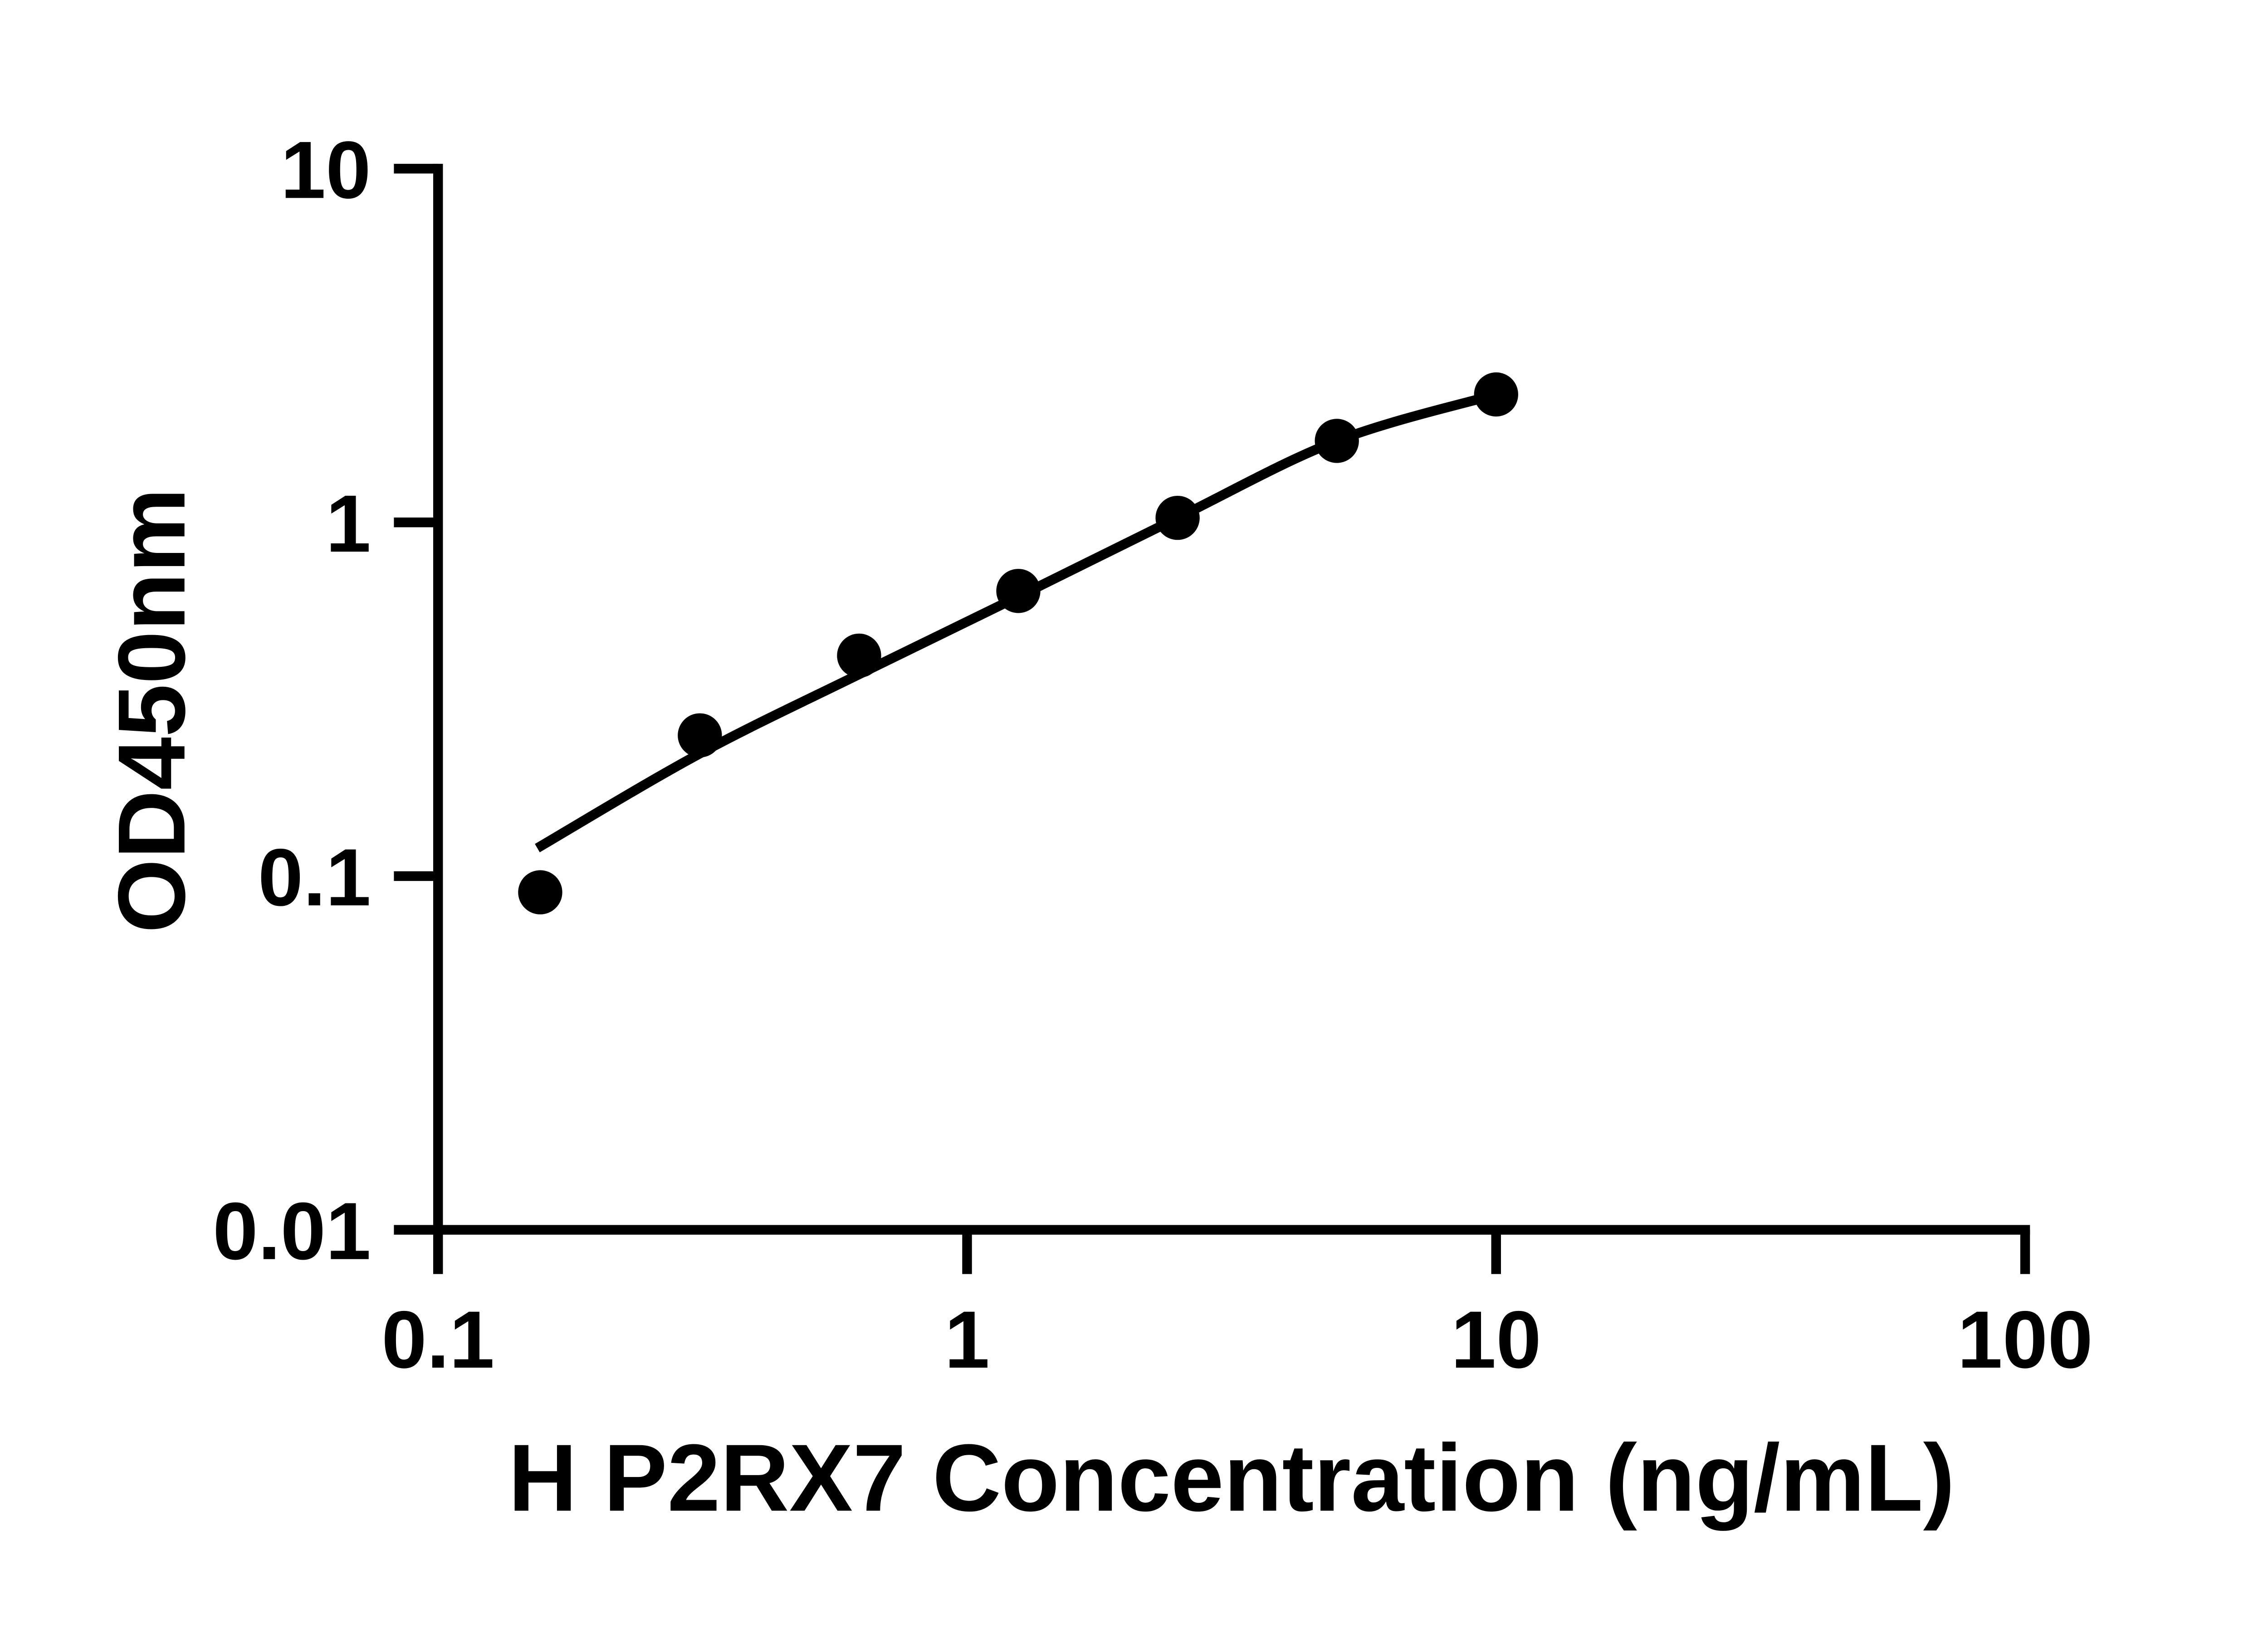 The height and width of the screenshot is (1633, 2268). What do you see at coordinates (349, 523) in the screenshot?
I see `y-tick-label: 1` at bounding box center [349, 523].